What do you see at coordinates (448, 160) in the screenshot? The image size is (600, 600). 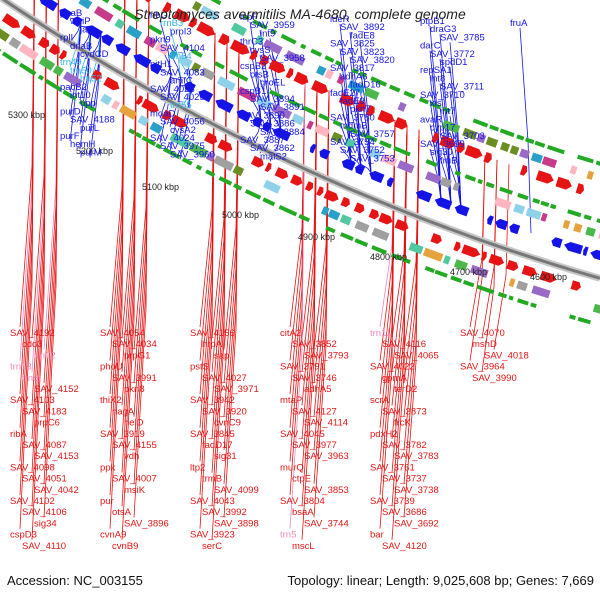 I see `forward-gene-label: fruB` at bounding box center [448, 160].